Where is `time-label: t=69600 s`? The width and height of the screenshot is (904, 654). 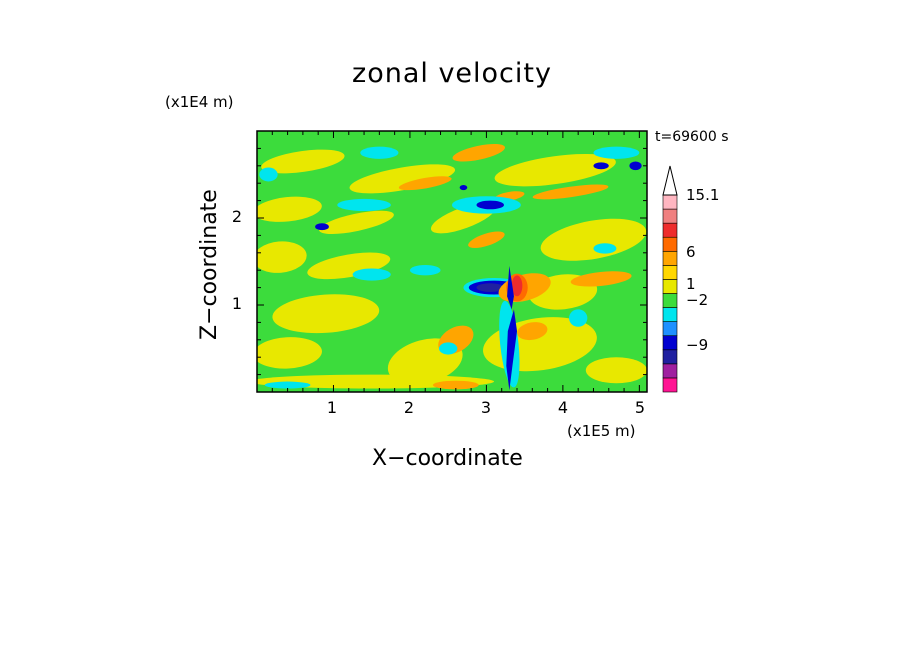 time-label: t=69600 s is located at coordinates (692, 137).